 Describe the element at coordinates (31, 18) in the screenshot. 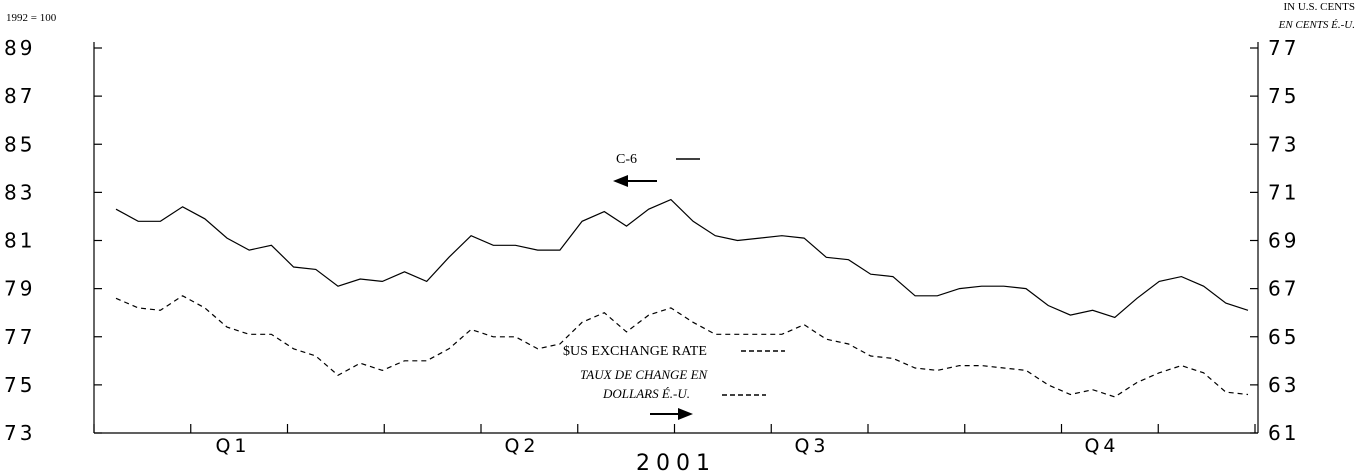

I see `left-axis-note: 1992 = 100` at that location.